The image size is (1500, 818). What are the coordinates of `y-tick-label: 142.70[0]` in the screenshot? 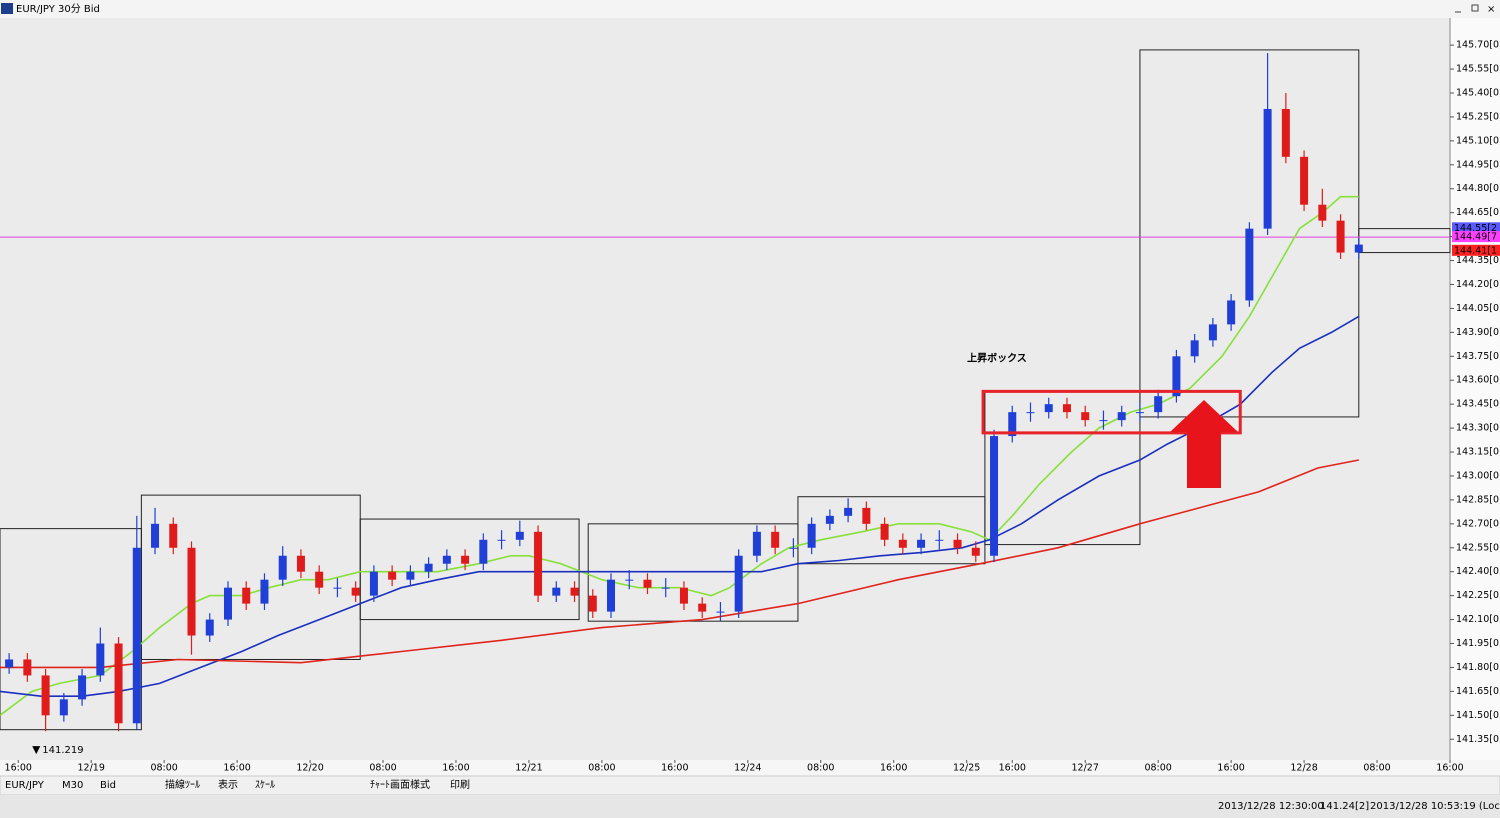 It's located at (1478, 523).